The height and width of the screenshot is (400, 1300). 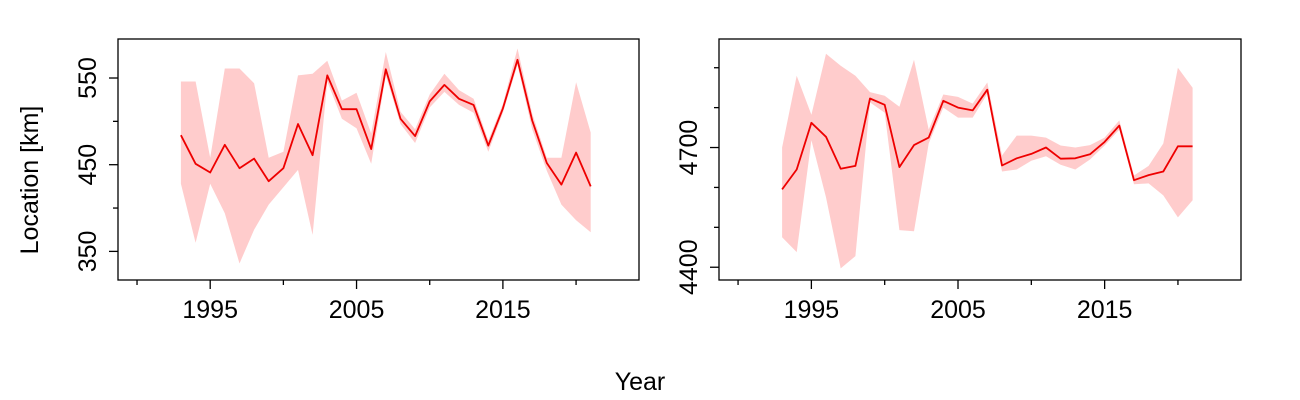 I want to click on x-tick-label-left-2015: 2015, so click(x=503, y=310).